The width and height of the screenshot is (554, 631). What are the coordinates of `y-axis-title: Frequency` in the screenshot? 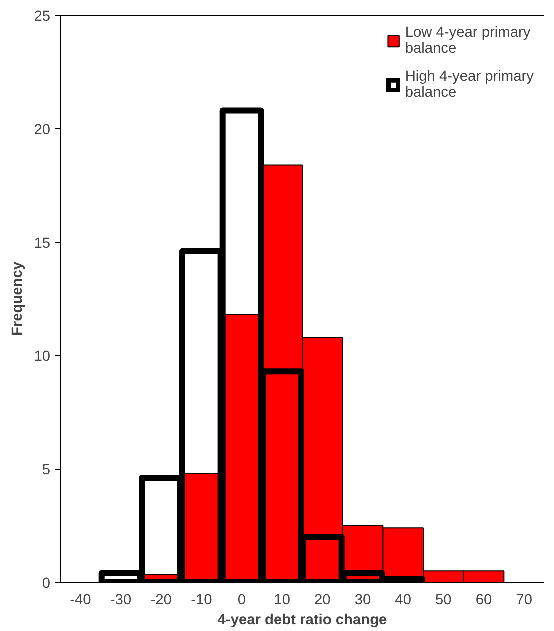 It's located at (18, 298).